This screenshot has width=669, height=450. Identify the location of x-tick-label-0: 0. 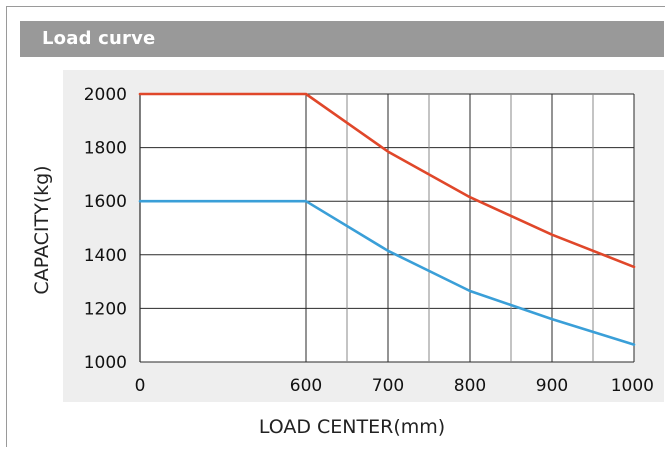
(140, 386).